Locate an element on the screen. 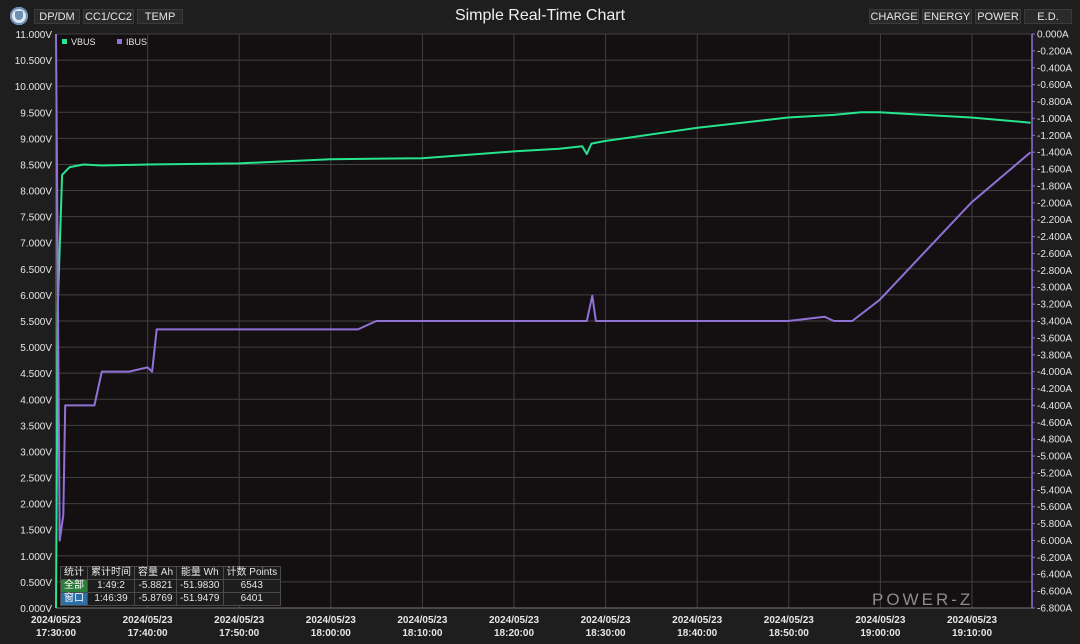  legend-swatch-ibus is located at coordinates (119, 41).